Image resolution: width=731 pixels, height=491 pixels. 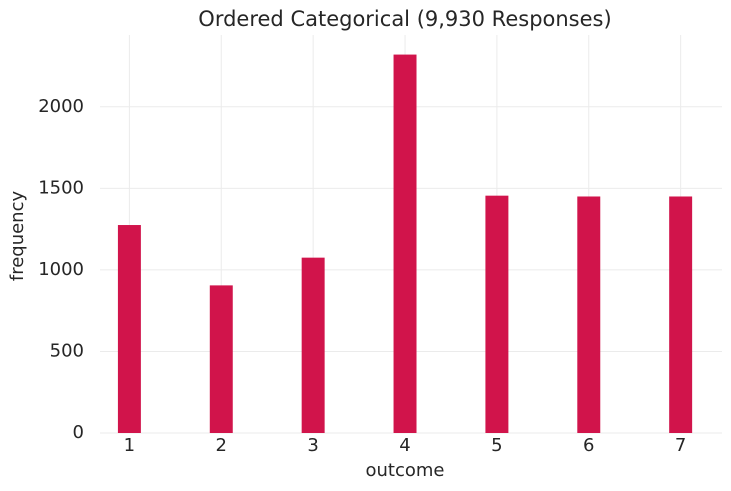 What do you see at coordinates (67, 350) in the screenshot?
I see `y-tick-label: 500` at bounding box center [67, 350].